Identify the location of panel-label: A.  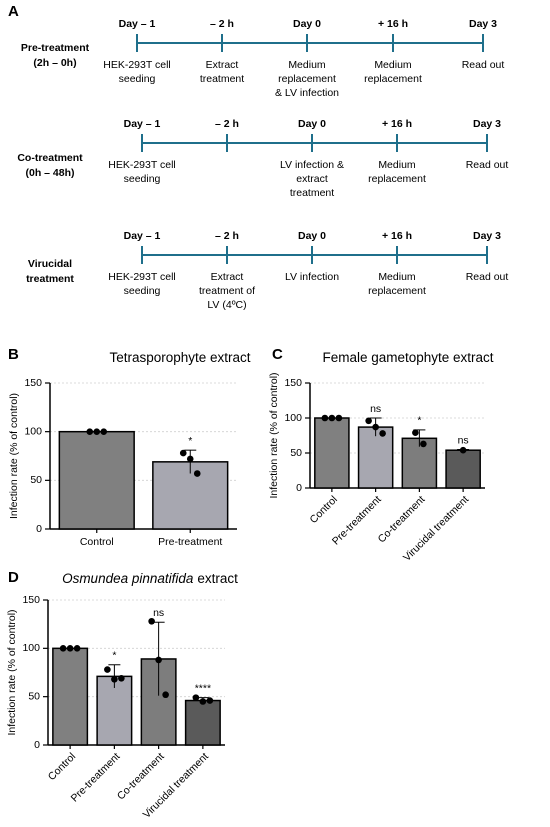
(13, 11).